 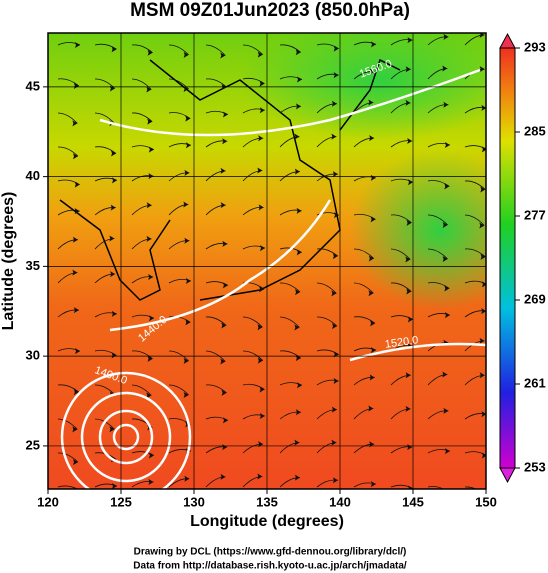 I want to click on colorbar-tick-label: 277, so click(x=535, y=214).